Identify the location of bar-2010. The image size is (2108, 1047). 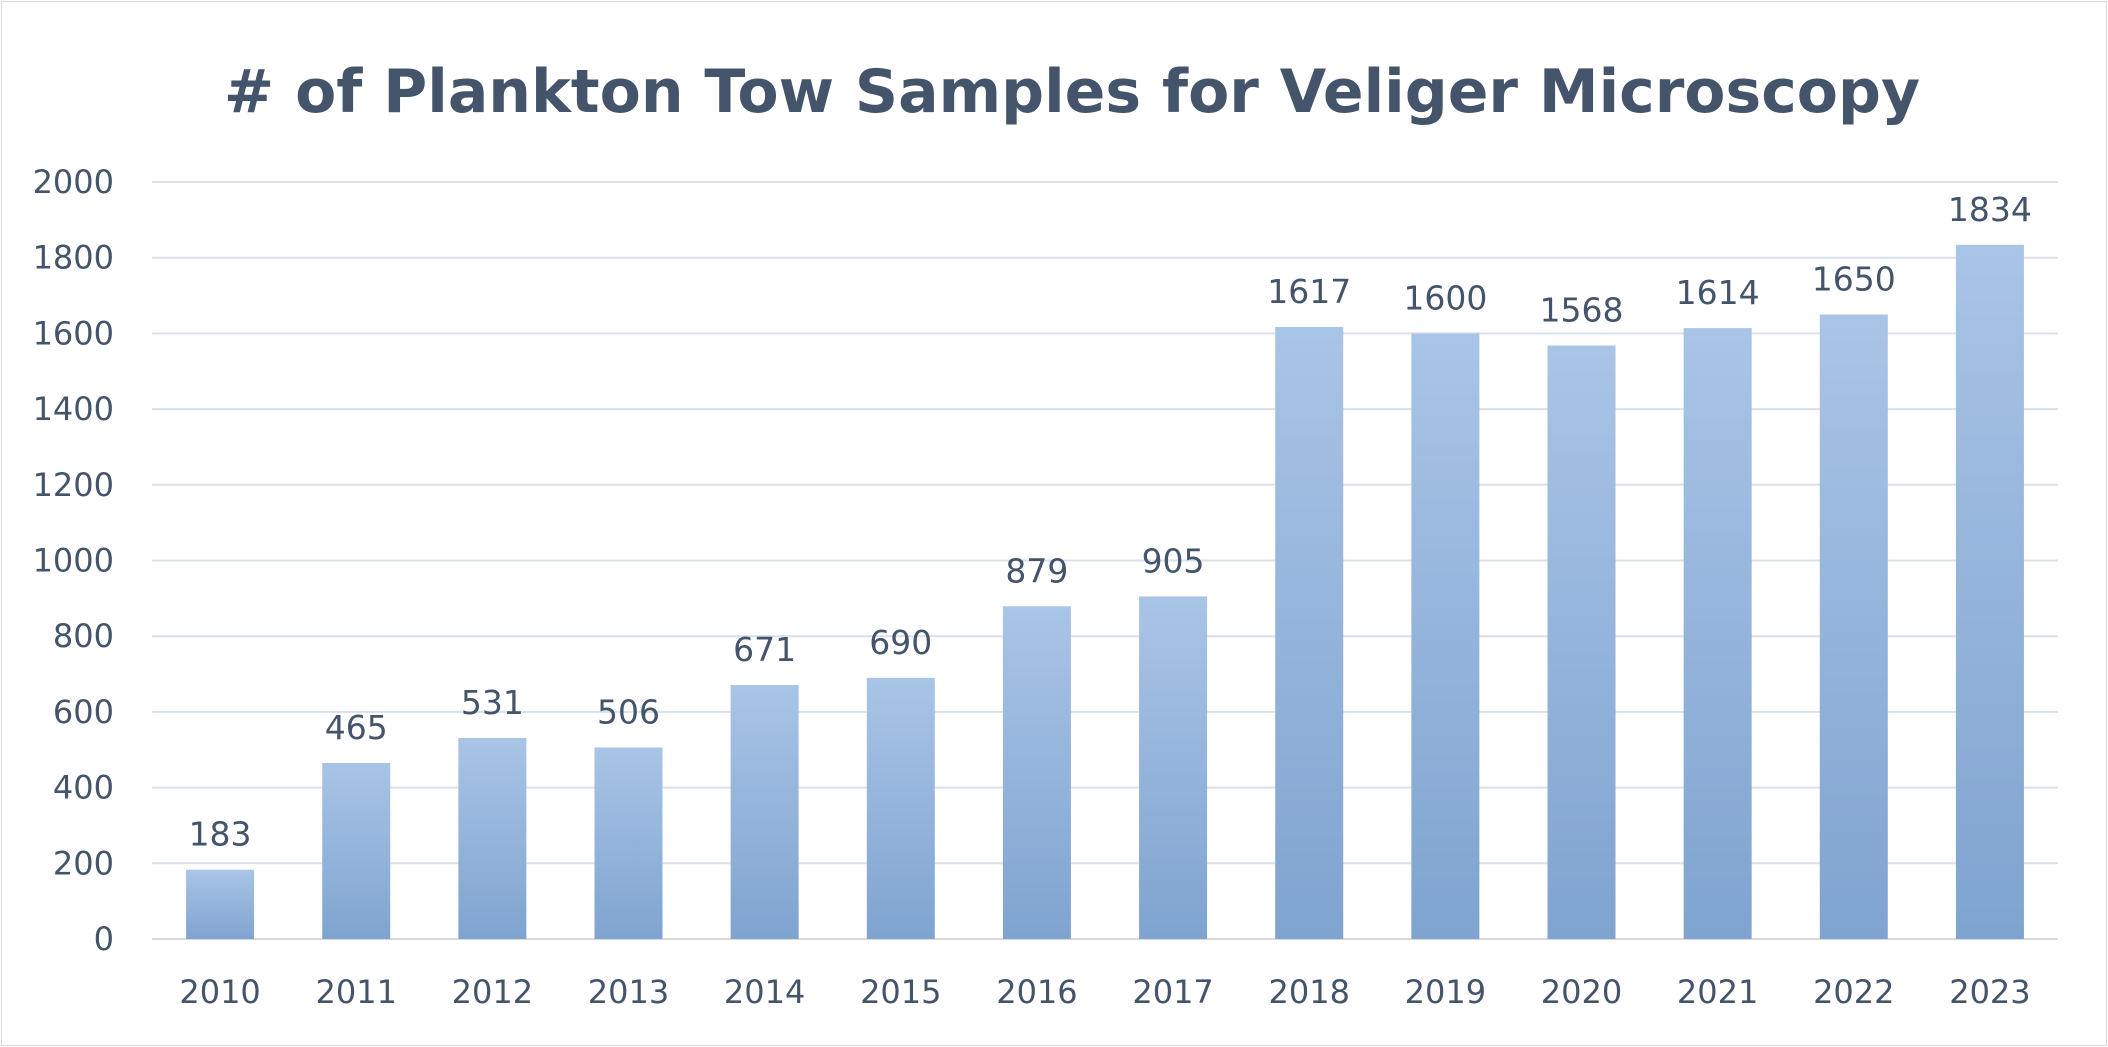
(220, 904).